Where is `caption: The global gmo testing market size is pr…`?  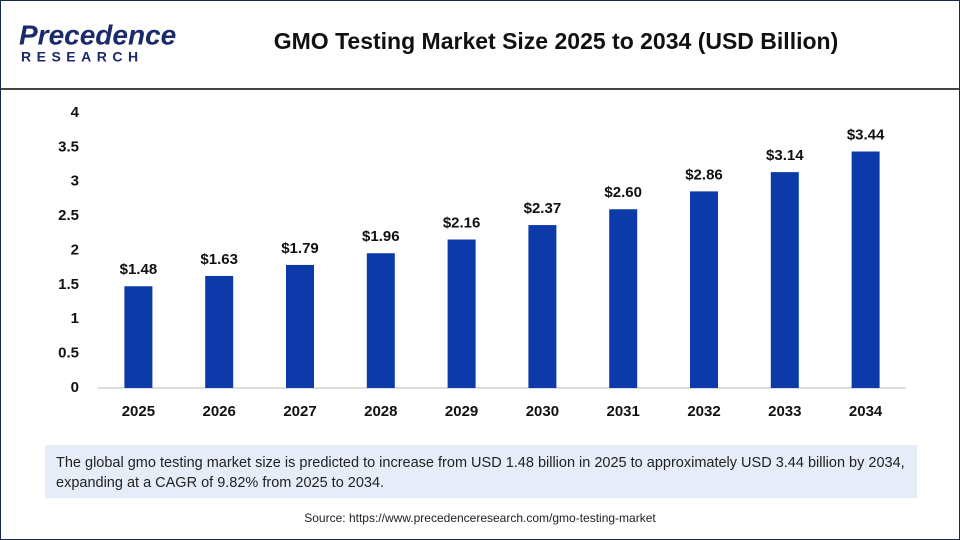 caption: The global gmo testing market size is pr… is located at coordinates (481, 471).